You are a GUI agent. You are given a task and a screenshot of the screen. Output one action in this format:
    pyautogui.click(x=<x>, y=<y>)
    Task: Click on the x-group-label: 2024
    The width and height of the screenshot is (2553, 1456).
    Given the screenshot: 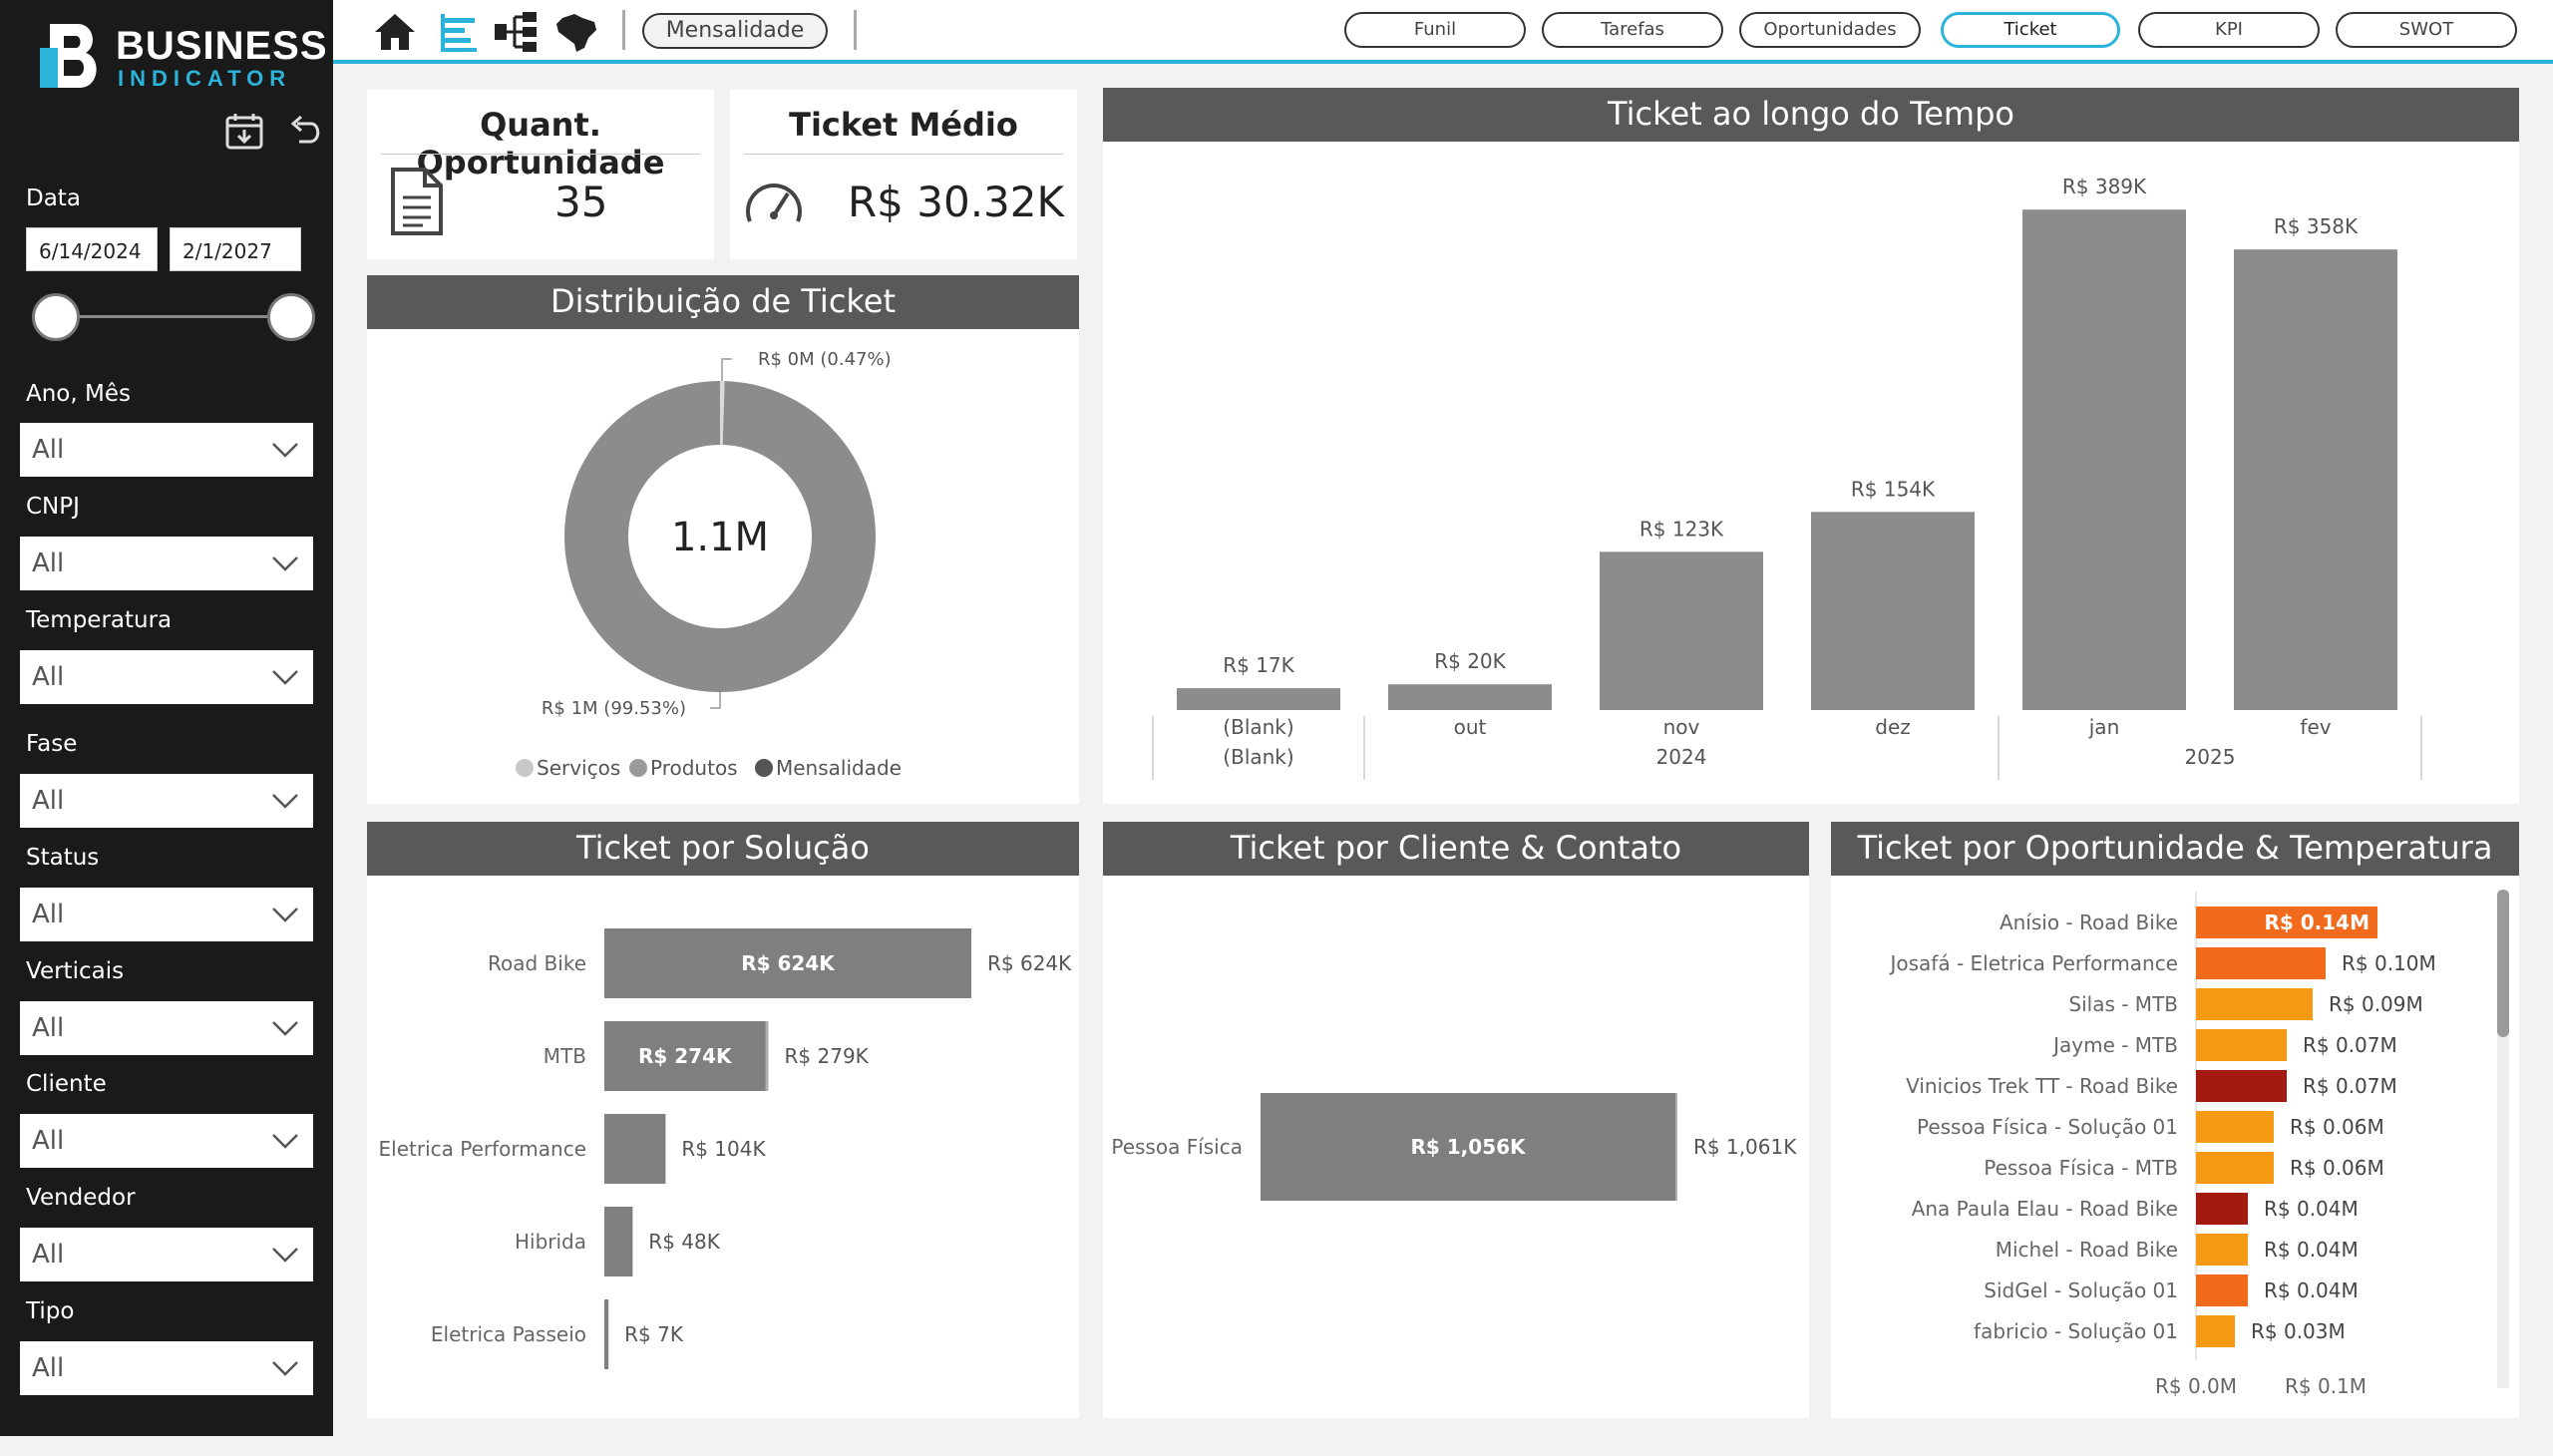 What is the action you would take?
    pyautogui.click(x=1681, y=757)
    